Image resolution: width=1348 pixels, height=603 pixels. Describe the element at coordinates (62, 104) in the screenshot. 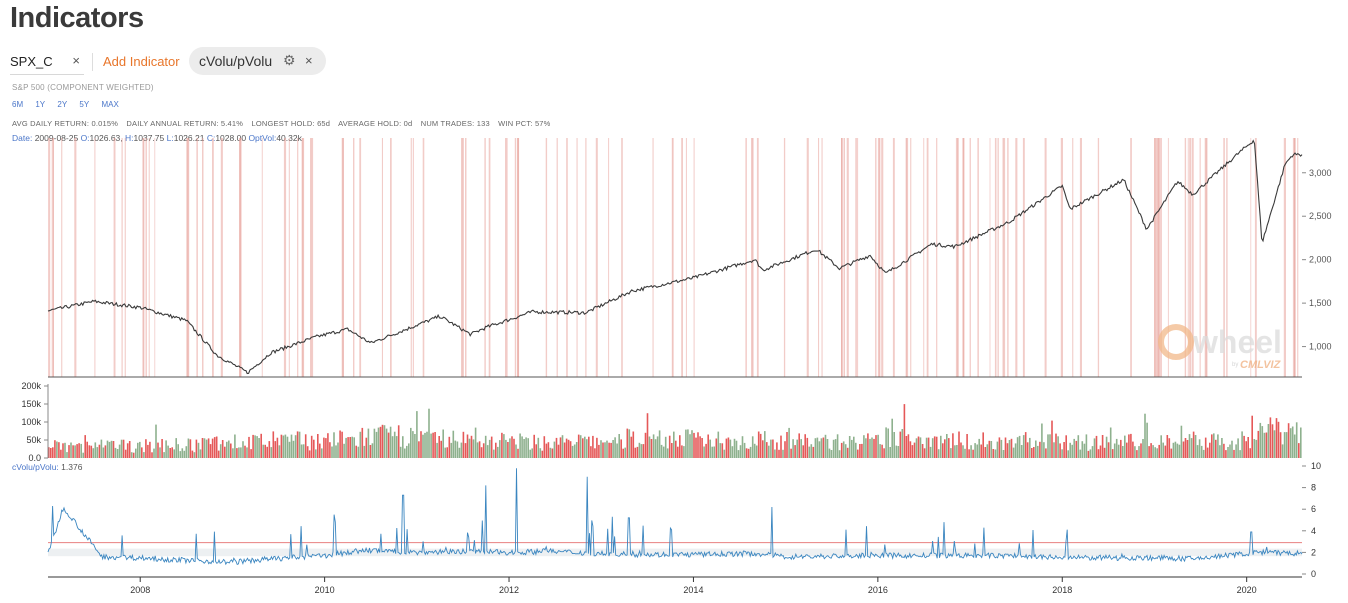

I see `range-2y: 2Y` at that location.